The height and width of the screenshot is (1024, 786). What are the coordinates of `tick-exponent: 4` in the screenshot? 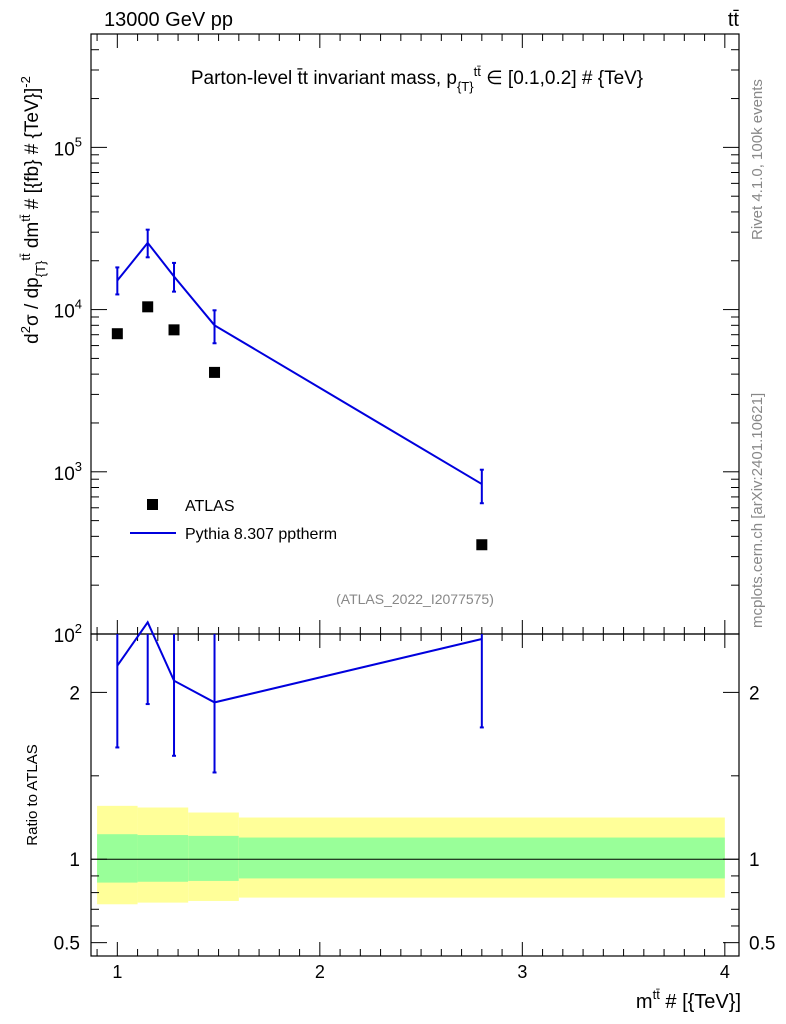 It's located at (78, 304).